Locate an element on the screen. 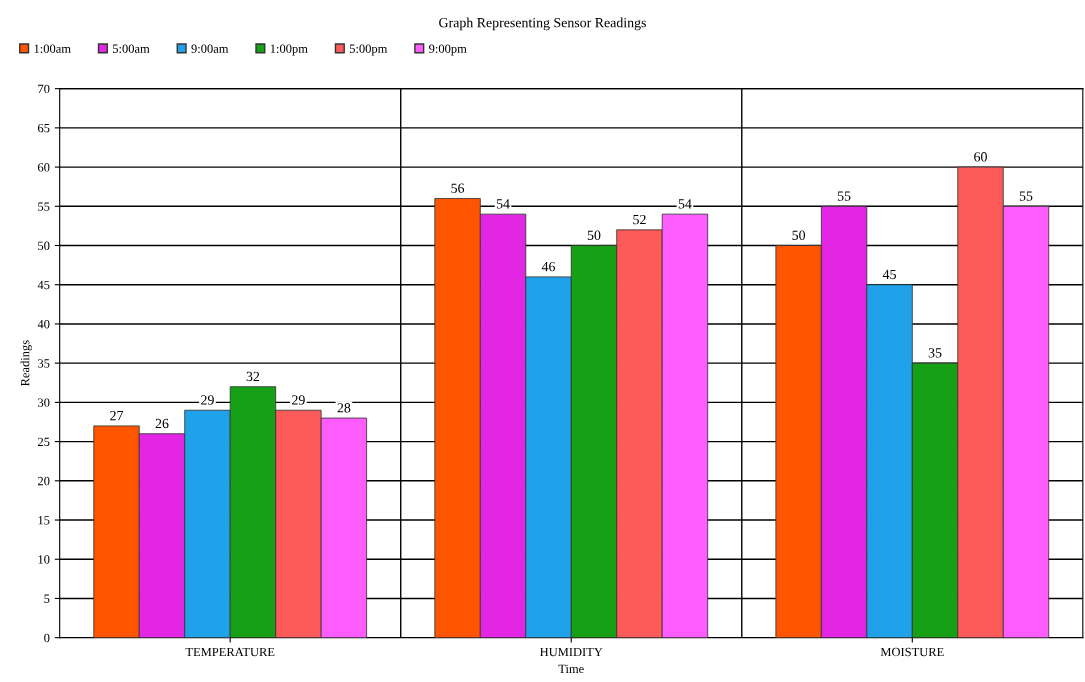 The height and width of the screenshot is (682, 1085). y-axis-title: Readings is located at coordinates (26, 363).